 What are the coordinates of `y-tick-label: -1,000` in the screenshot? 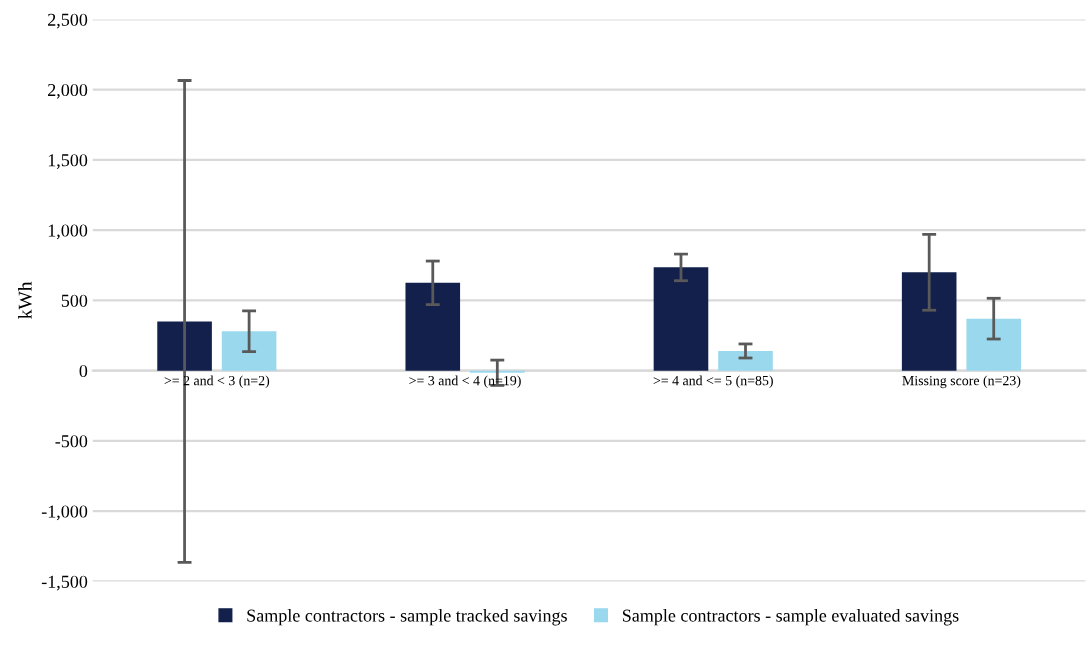 It's located at (64, 513).